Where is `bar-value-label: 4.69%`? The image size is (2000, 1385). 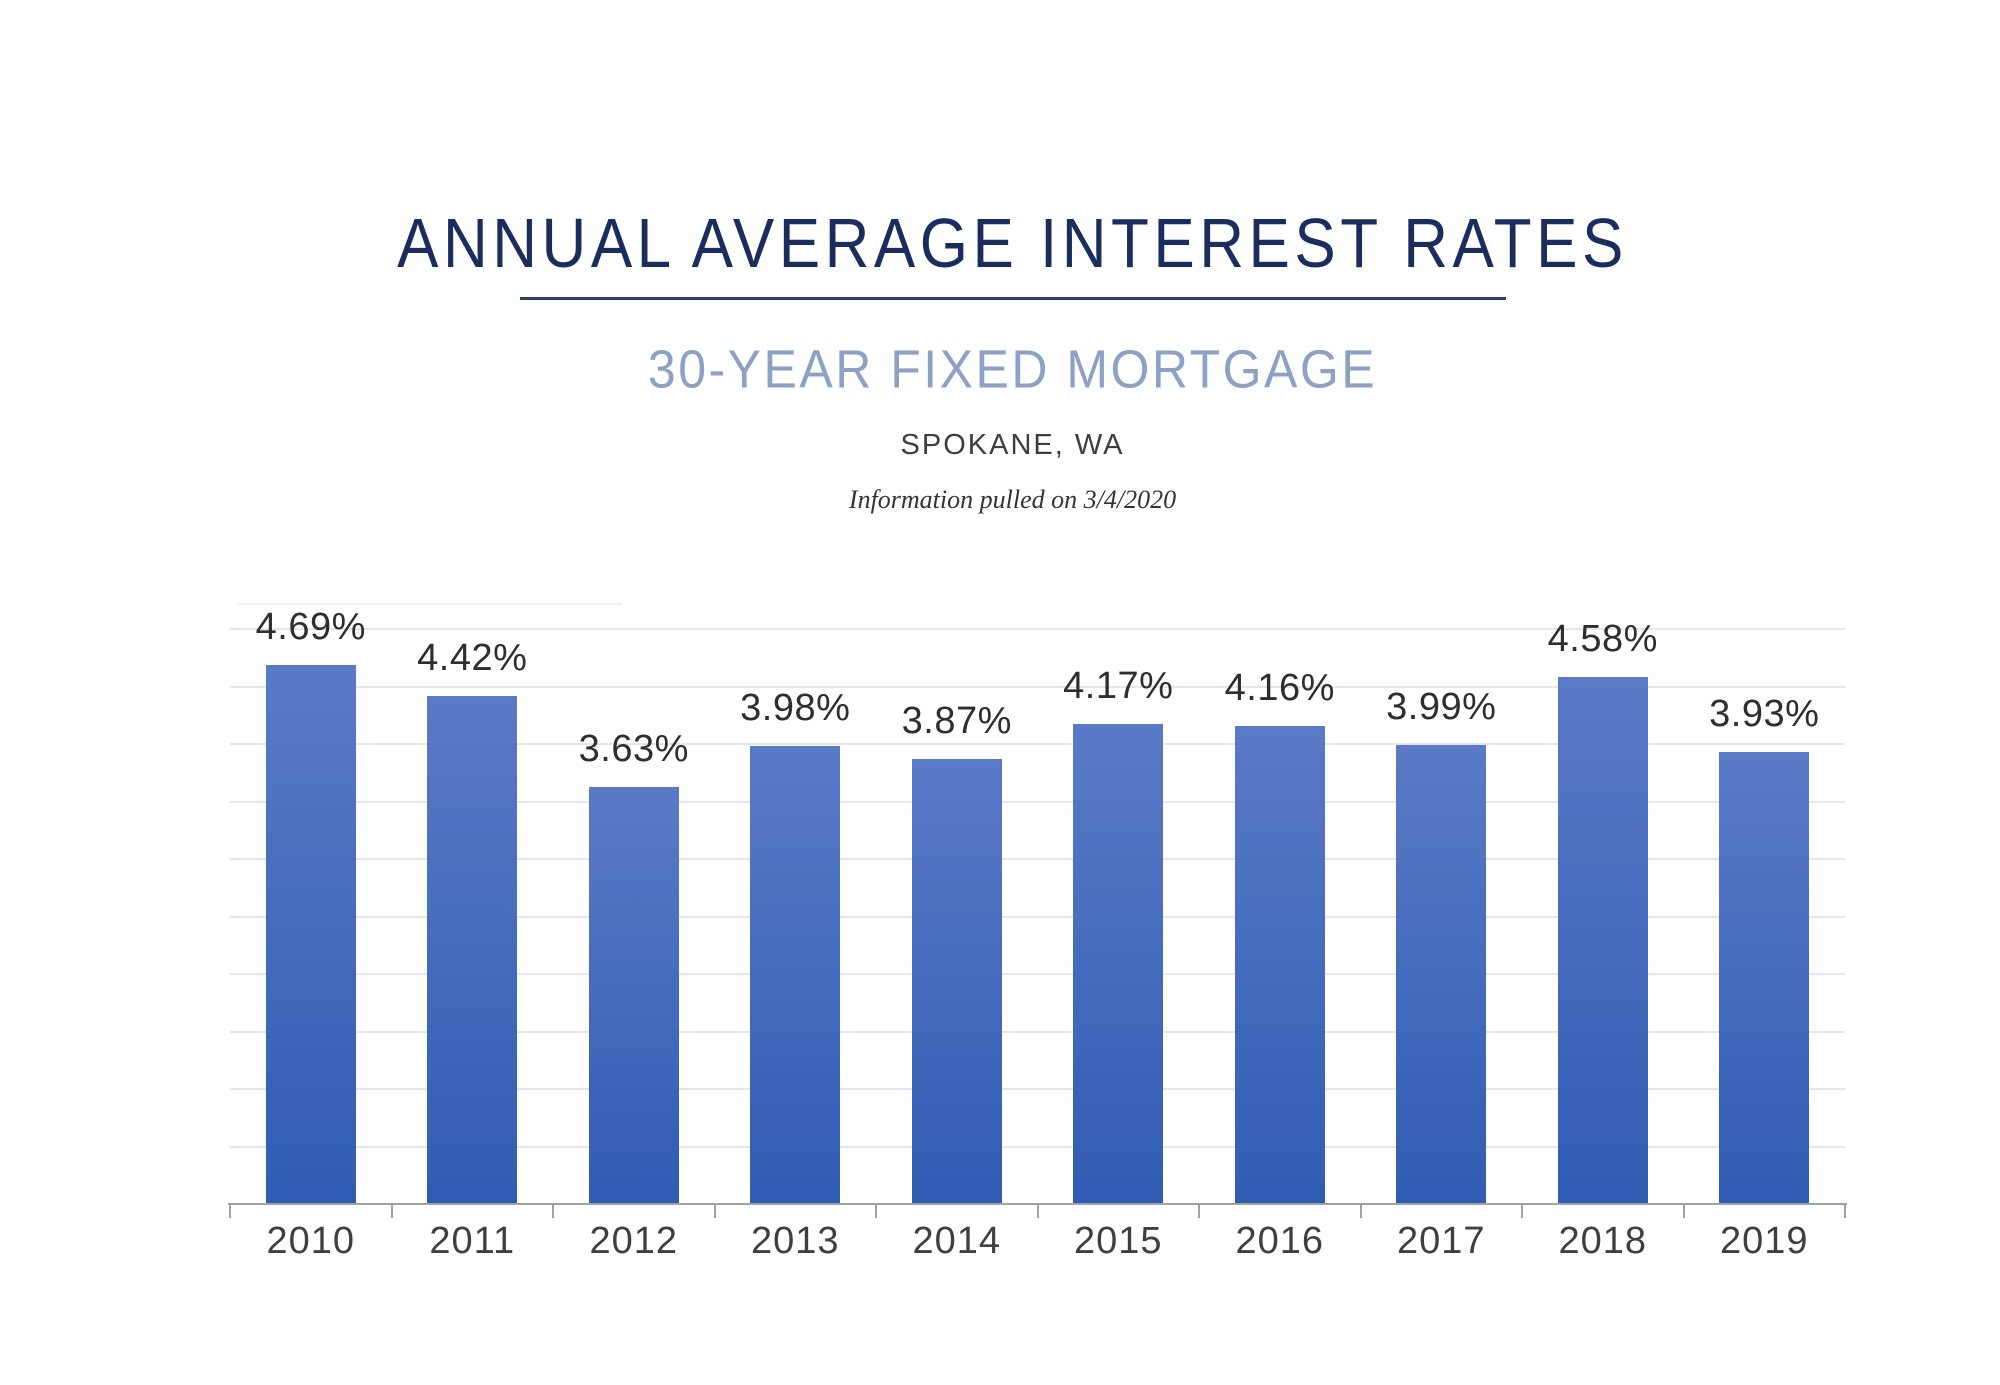
bar-value-label: 4.69% is located at coordinates (310, 627).